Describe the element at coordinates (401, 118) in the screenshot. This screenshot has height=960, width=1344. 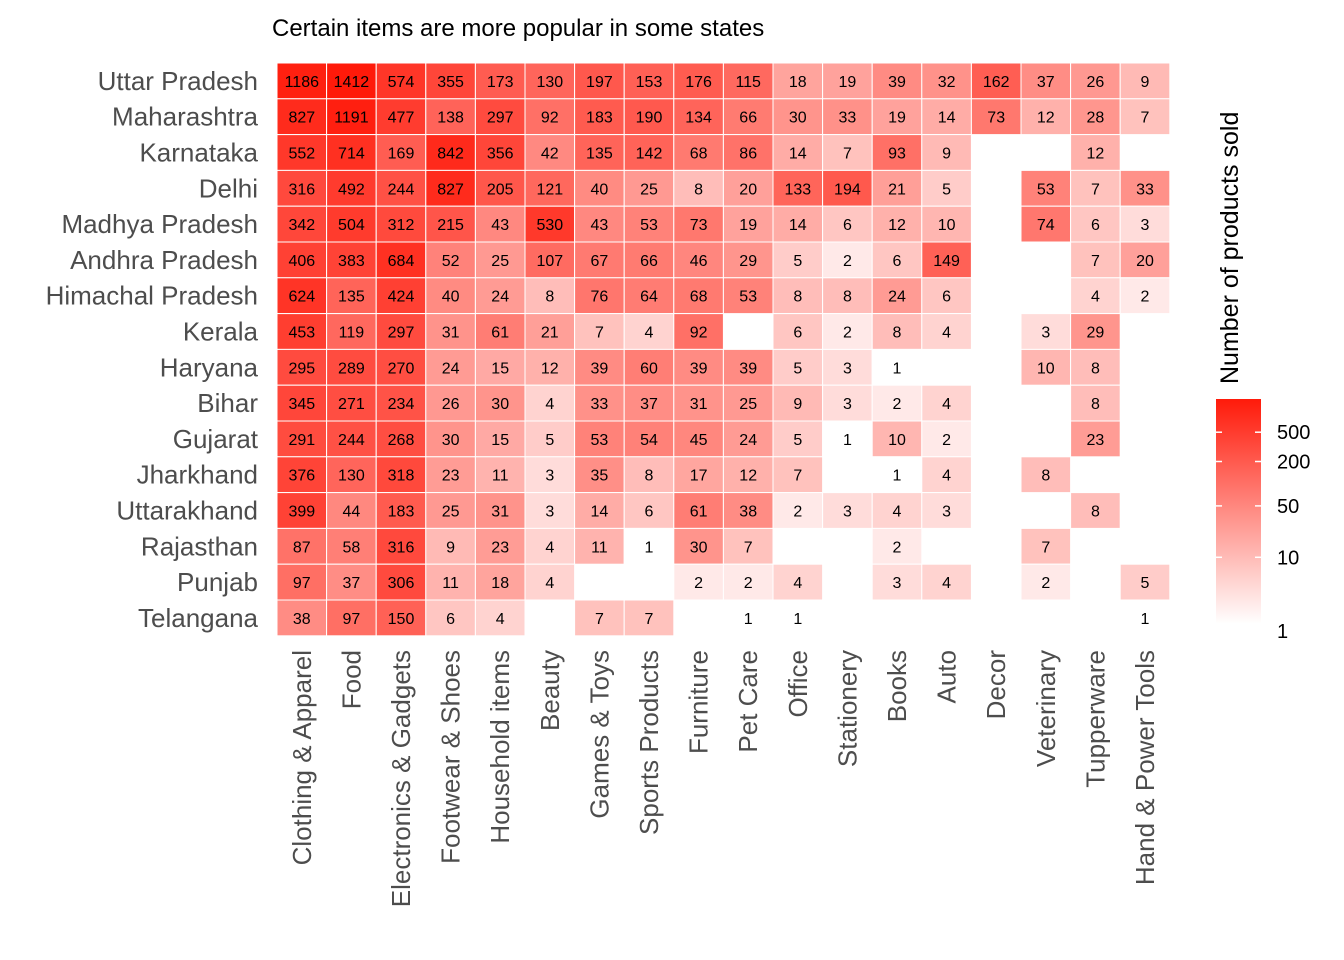
I see `cell-value-label: 477` at that location.